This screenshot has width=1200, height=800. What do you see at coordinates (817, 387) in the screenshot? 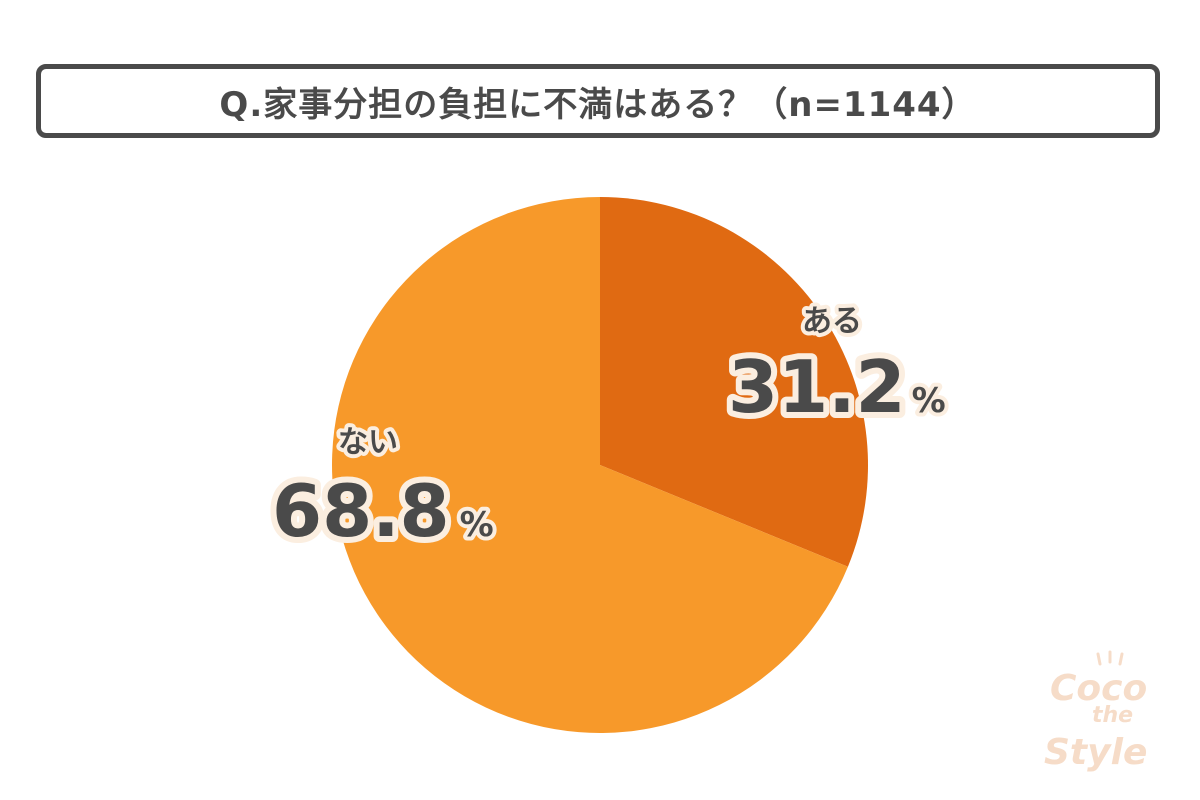
I see `slice-label-aru-value: 31.2` at bounding box center [817, 387].